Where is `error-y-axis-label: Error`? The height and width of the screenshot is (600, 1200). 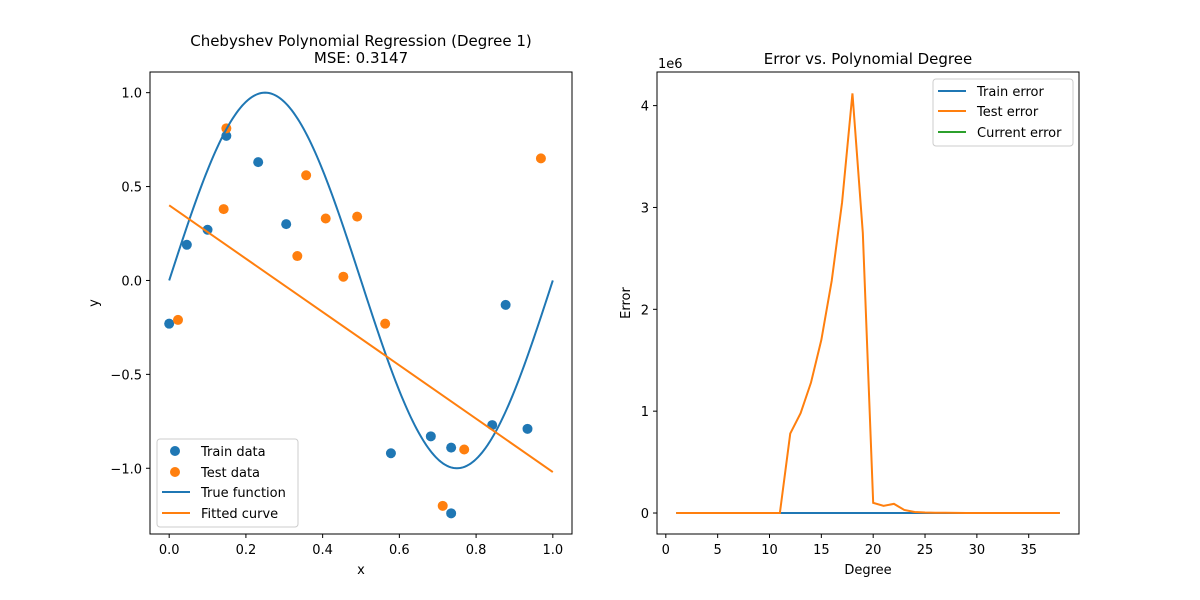
error-y-axis-label: Error is located at coordinates (626, 303).